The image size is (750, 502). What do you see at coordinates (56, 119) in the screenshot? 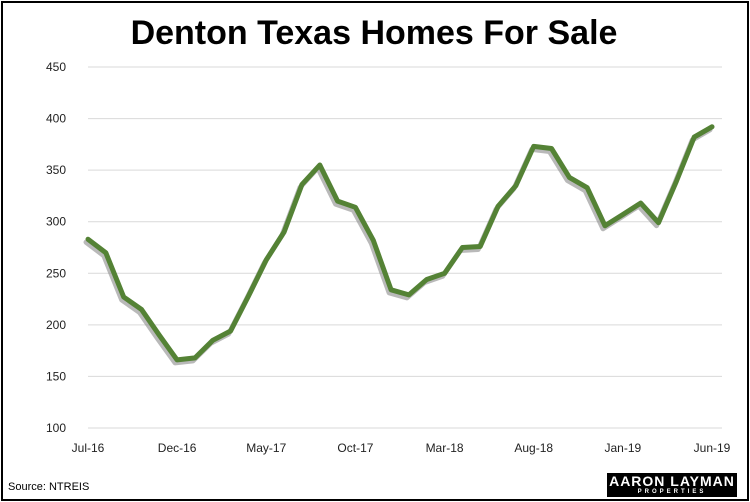
I see `y-tick-label: 400` at bounding box center [56, 119].